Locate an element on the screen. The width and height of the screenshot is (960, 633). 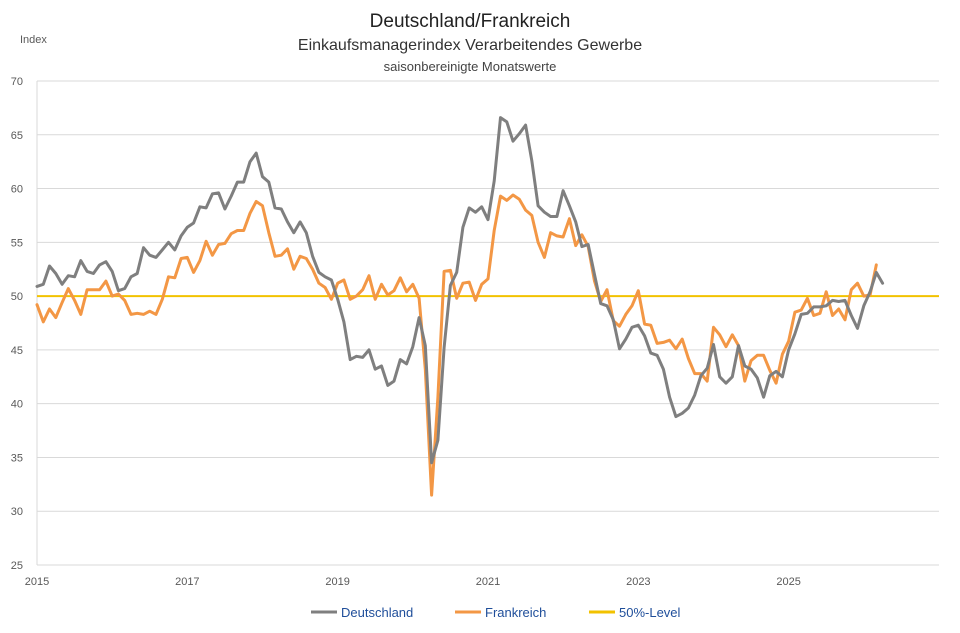
x-tick-labels: 2015 2017 2019 2021 2023 2025 is located at coordinates (413, 582).